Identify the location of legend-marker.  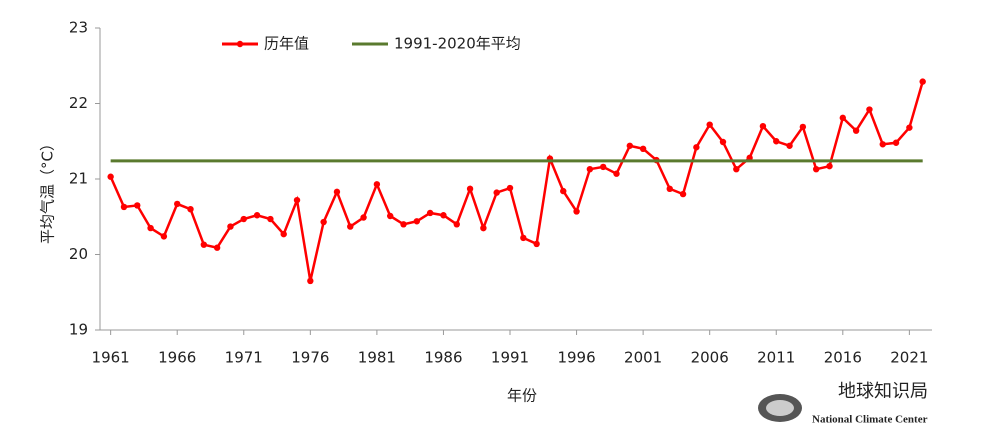
(240, 44).